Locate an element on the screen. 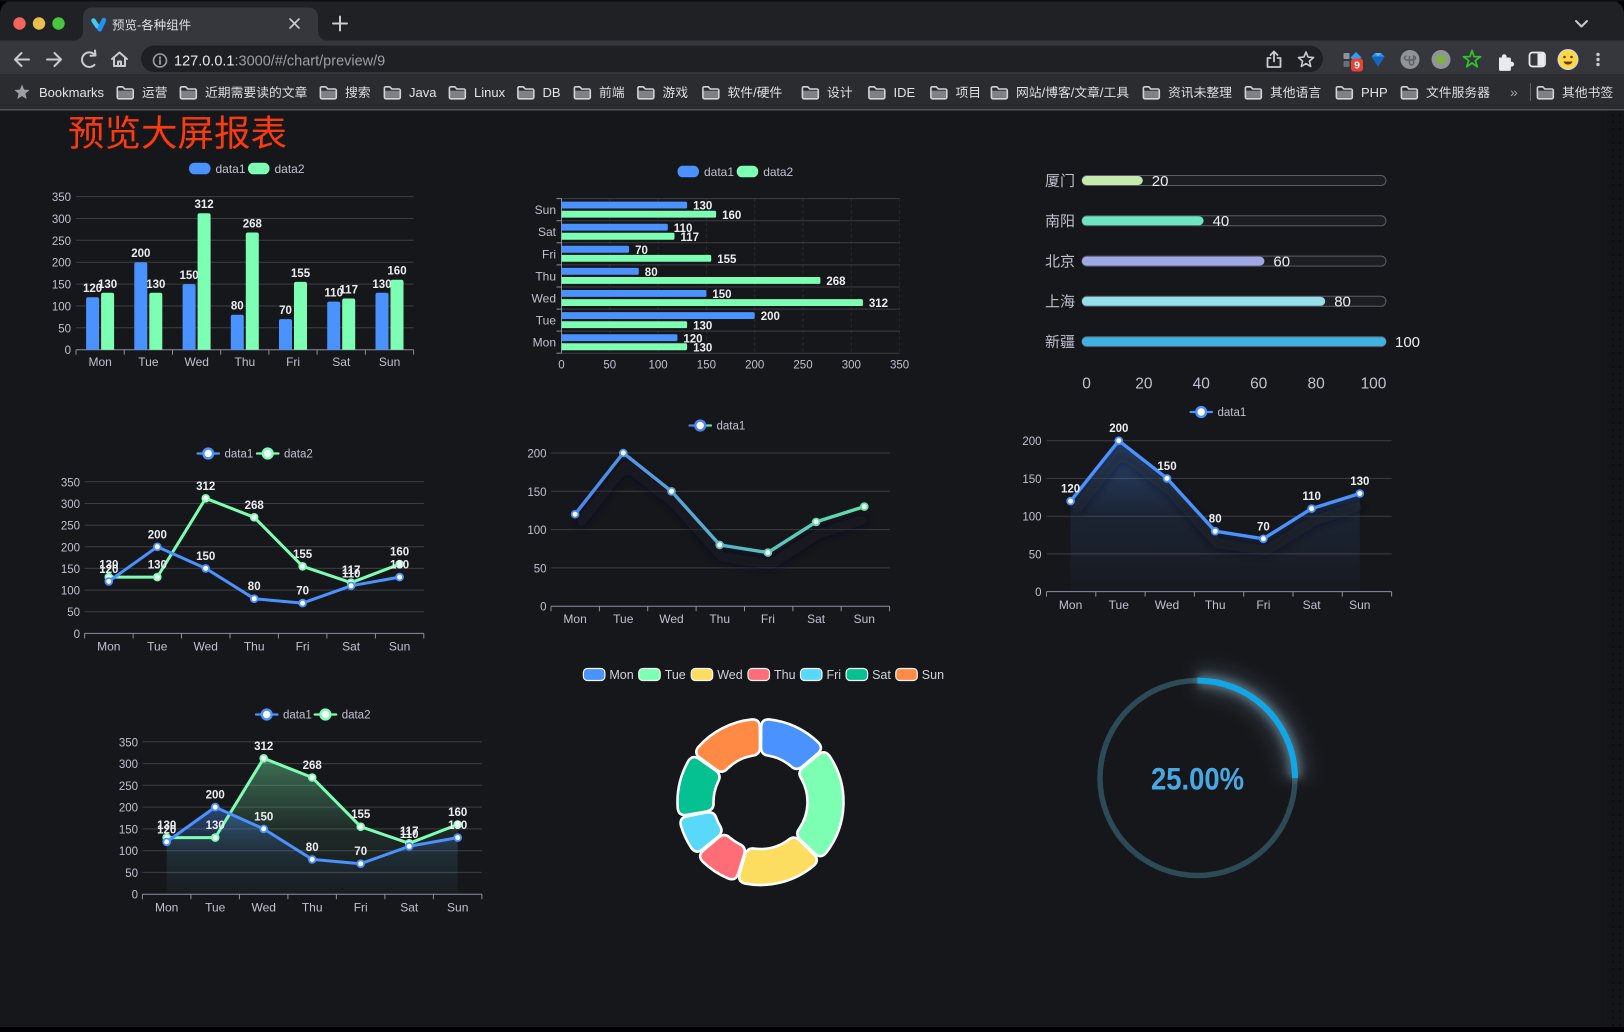  svg-text: 60 is located at coordinates (1281, 261).